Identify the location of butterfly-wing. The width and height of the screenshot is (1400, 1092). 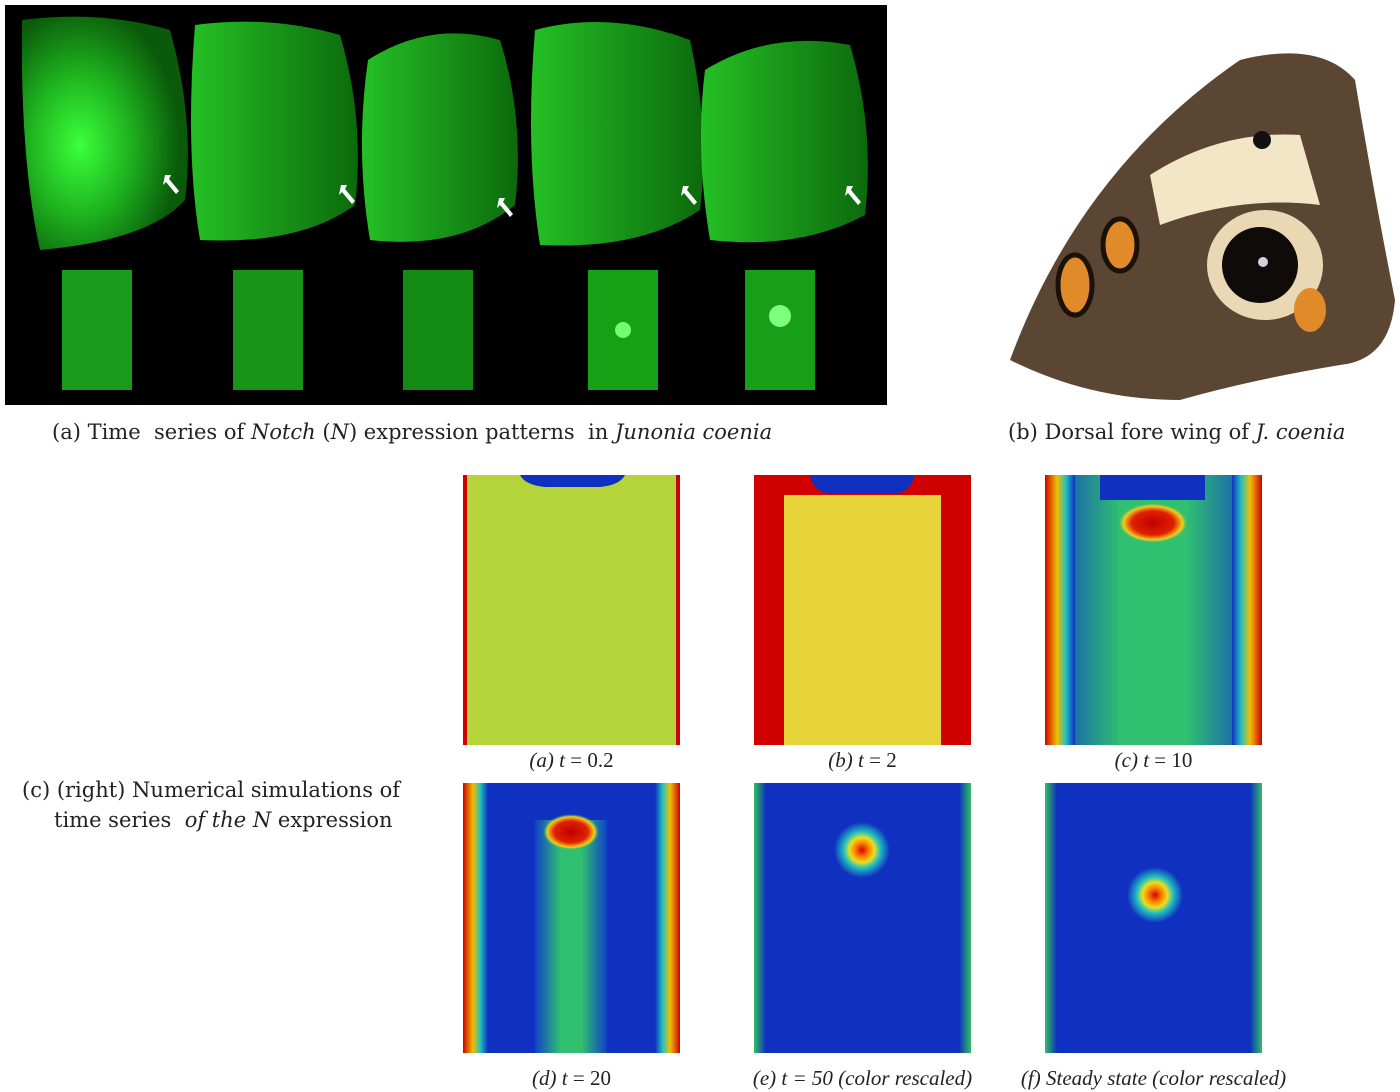
(1202, 226).